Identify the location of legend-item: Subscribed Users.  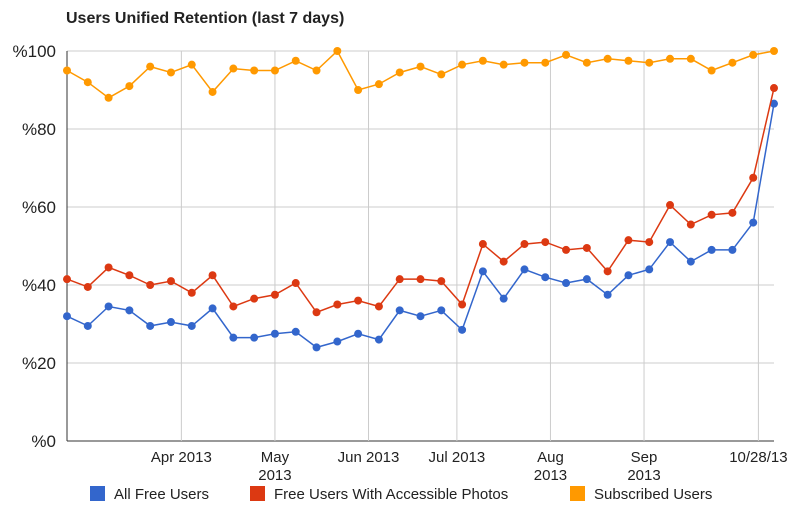
(641, 494).